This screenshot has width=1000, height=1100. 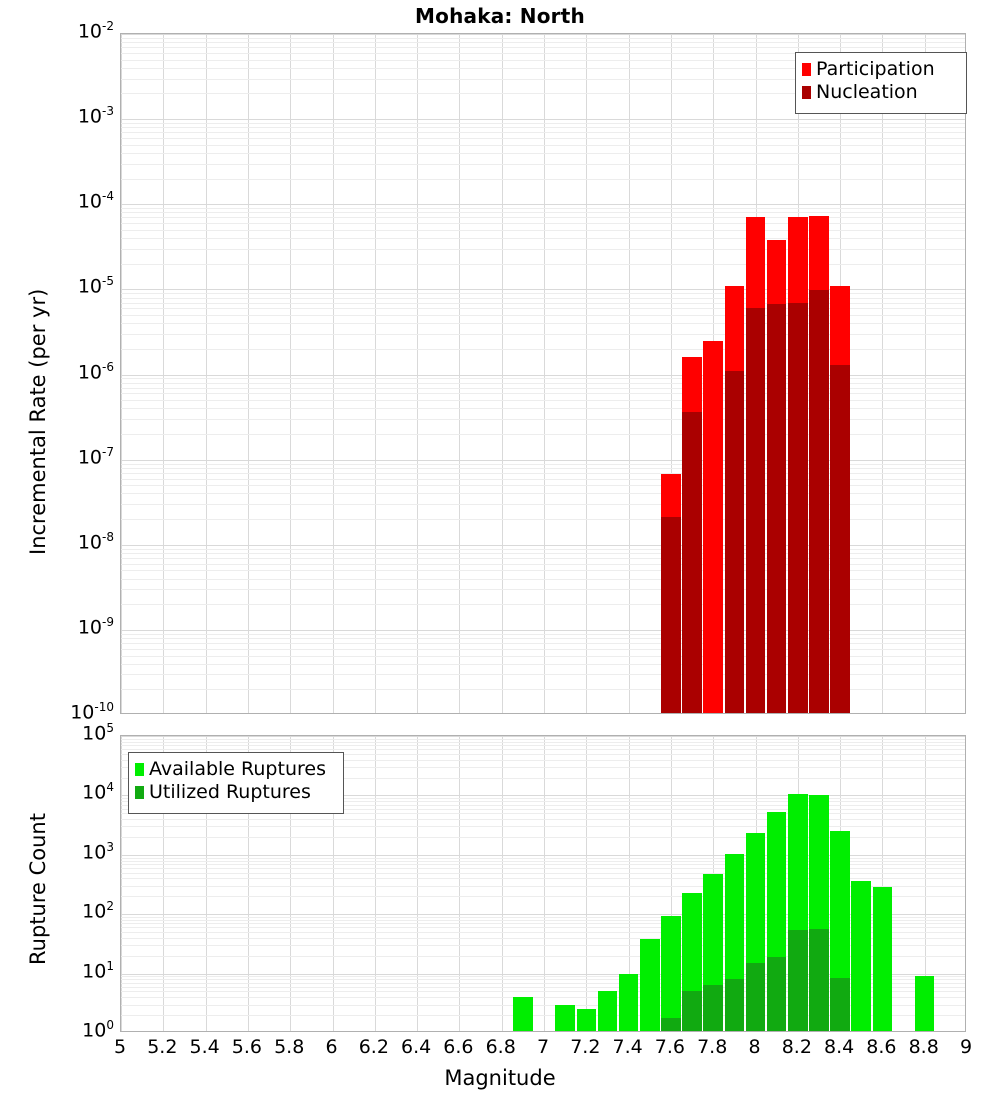 I want to click on legend-label: Utilized Ruptures, so click(x=230, y=792).